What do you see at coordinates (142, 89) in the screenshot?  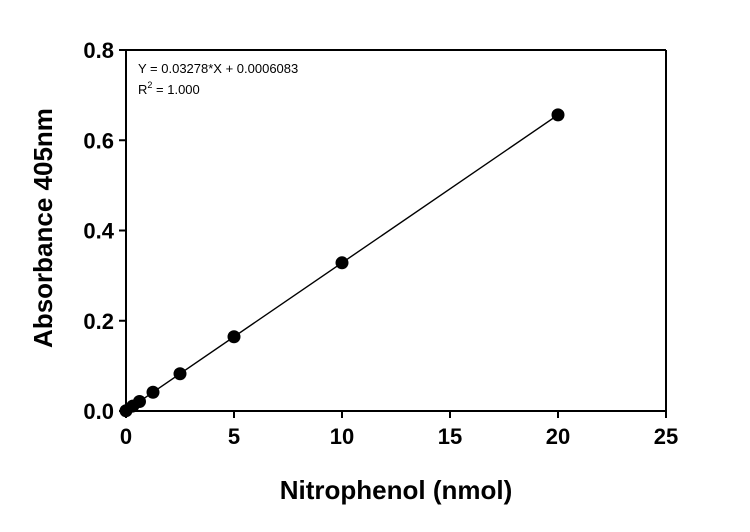 I see `r-squared-symbol: R` at bounding box center [142, 89].